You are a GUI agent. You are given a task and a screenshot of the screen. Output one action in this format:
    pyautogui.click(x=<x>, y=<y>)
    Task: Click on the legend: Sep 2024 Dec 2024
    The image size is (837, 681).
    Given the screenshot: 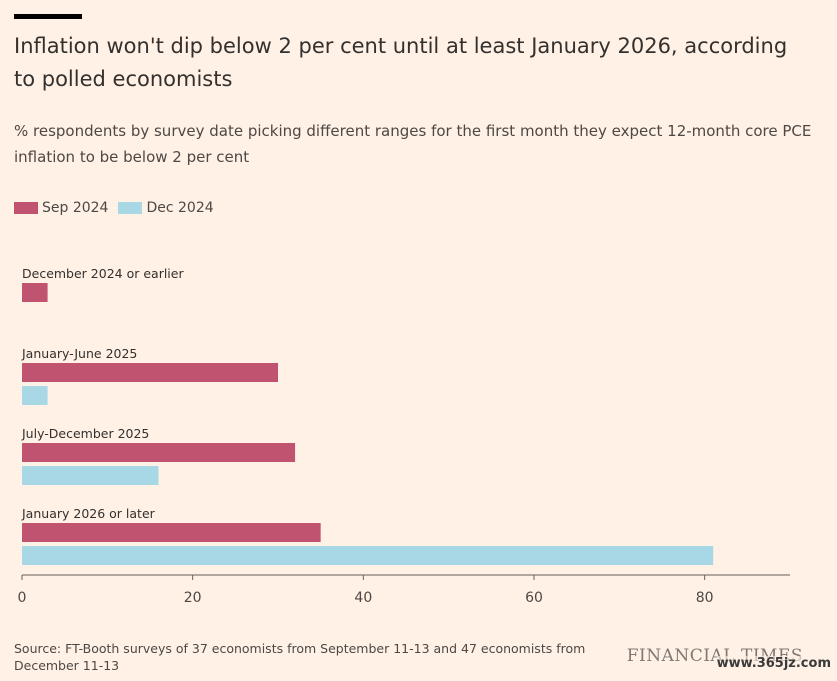 What is the action you would take?
    pyautogui.click(x=119, y=208)
    